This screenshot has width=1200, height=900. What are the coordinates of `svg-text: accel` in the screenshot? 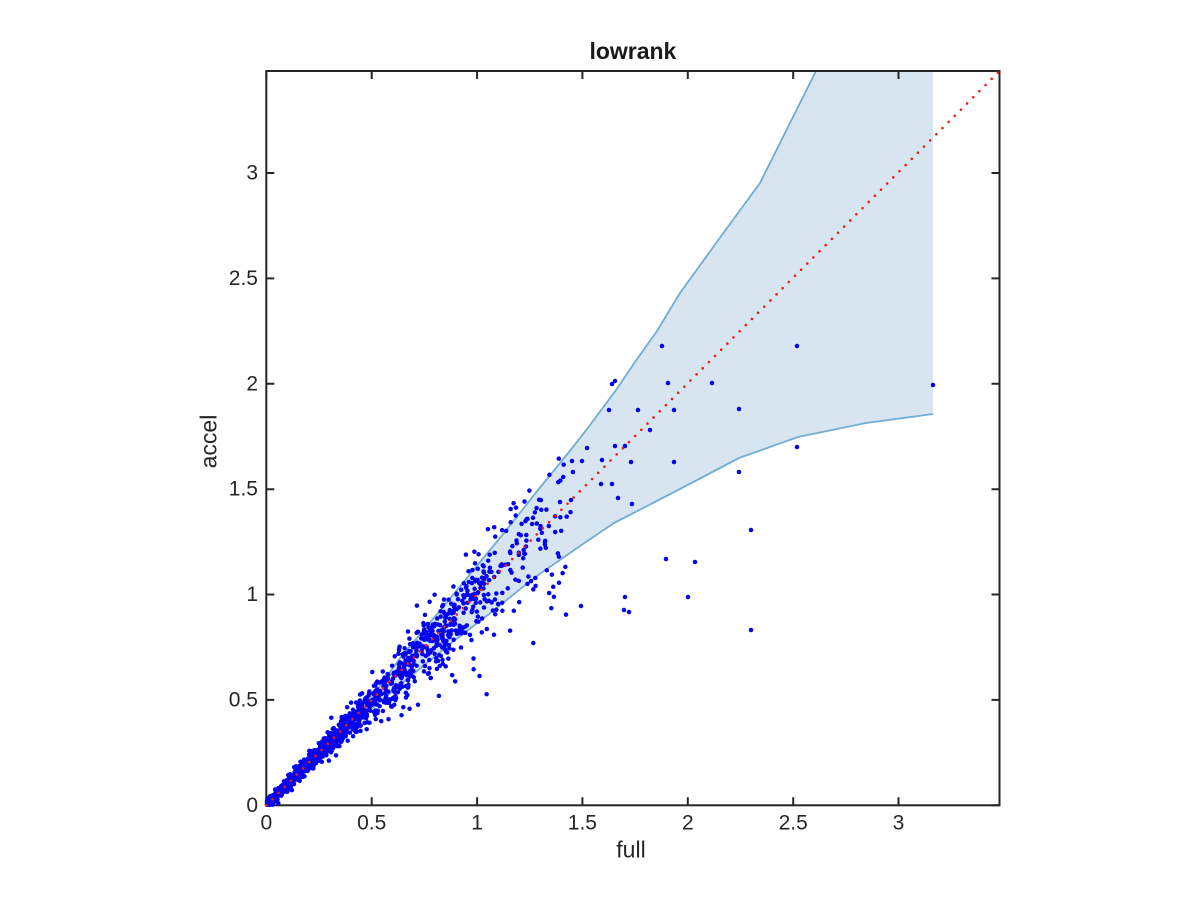 It's located at (209, 442).